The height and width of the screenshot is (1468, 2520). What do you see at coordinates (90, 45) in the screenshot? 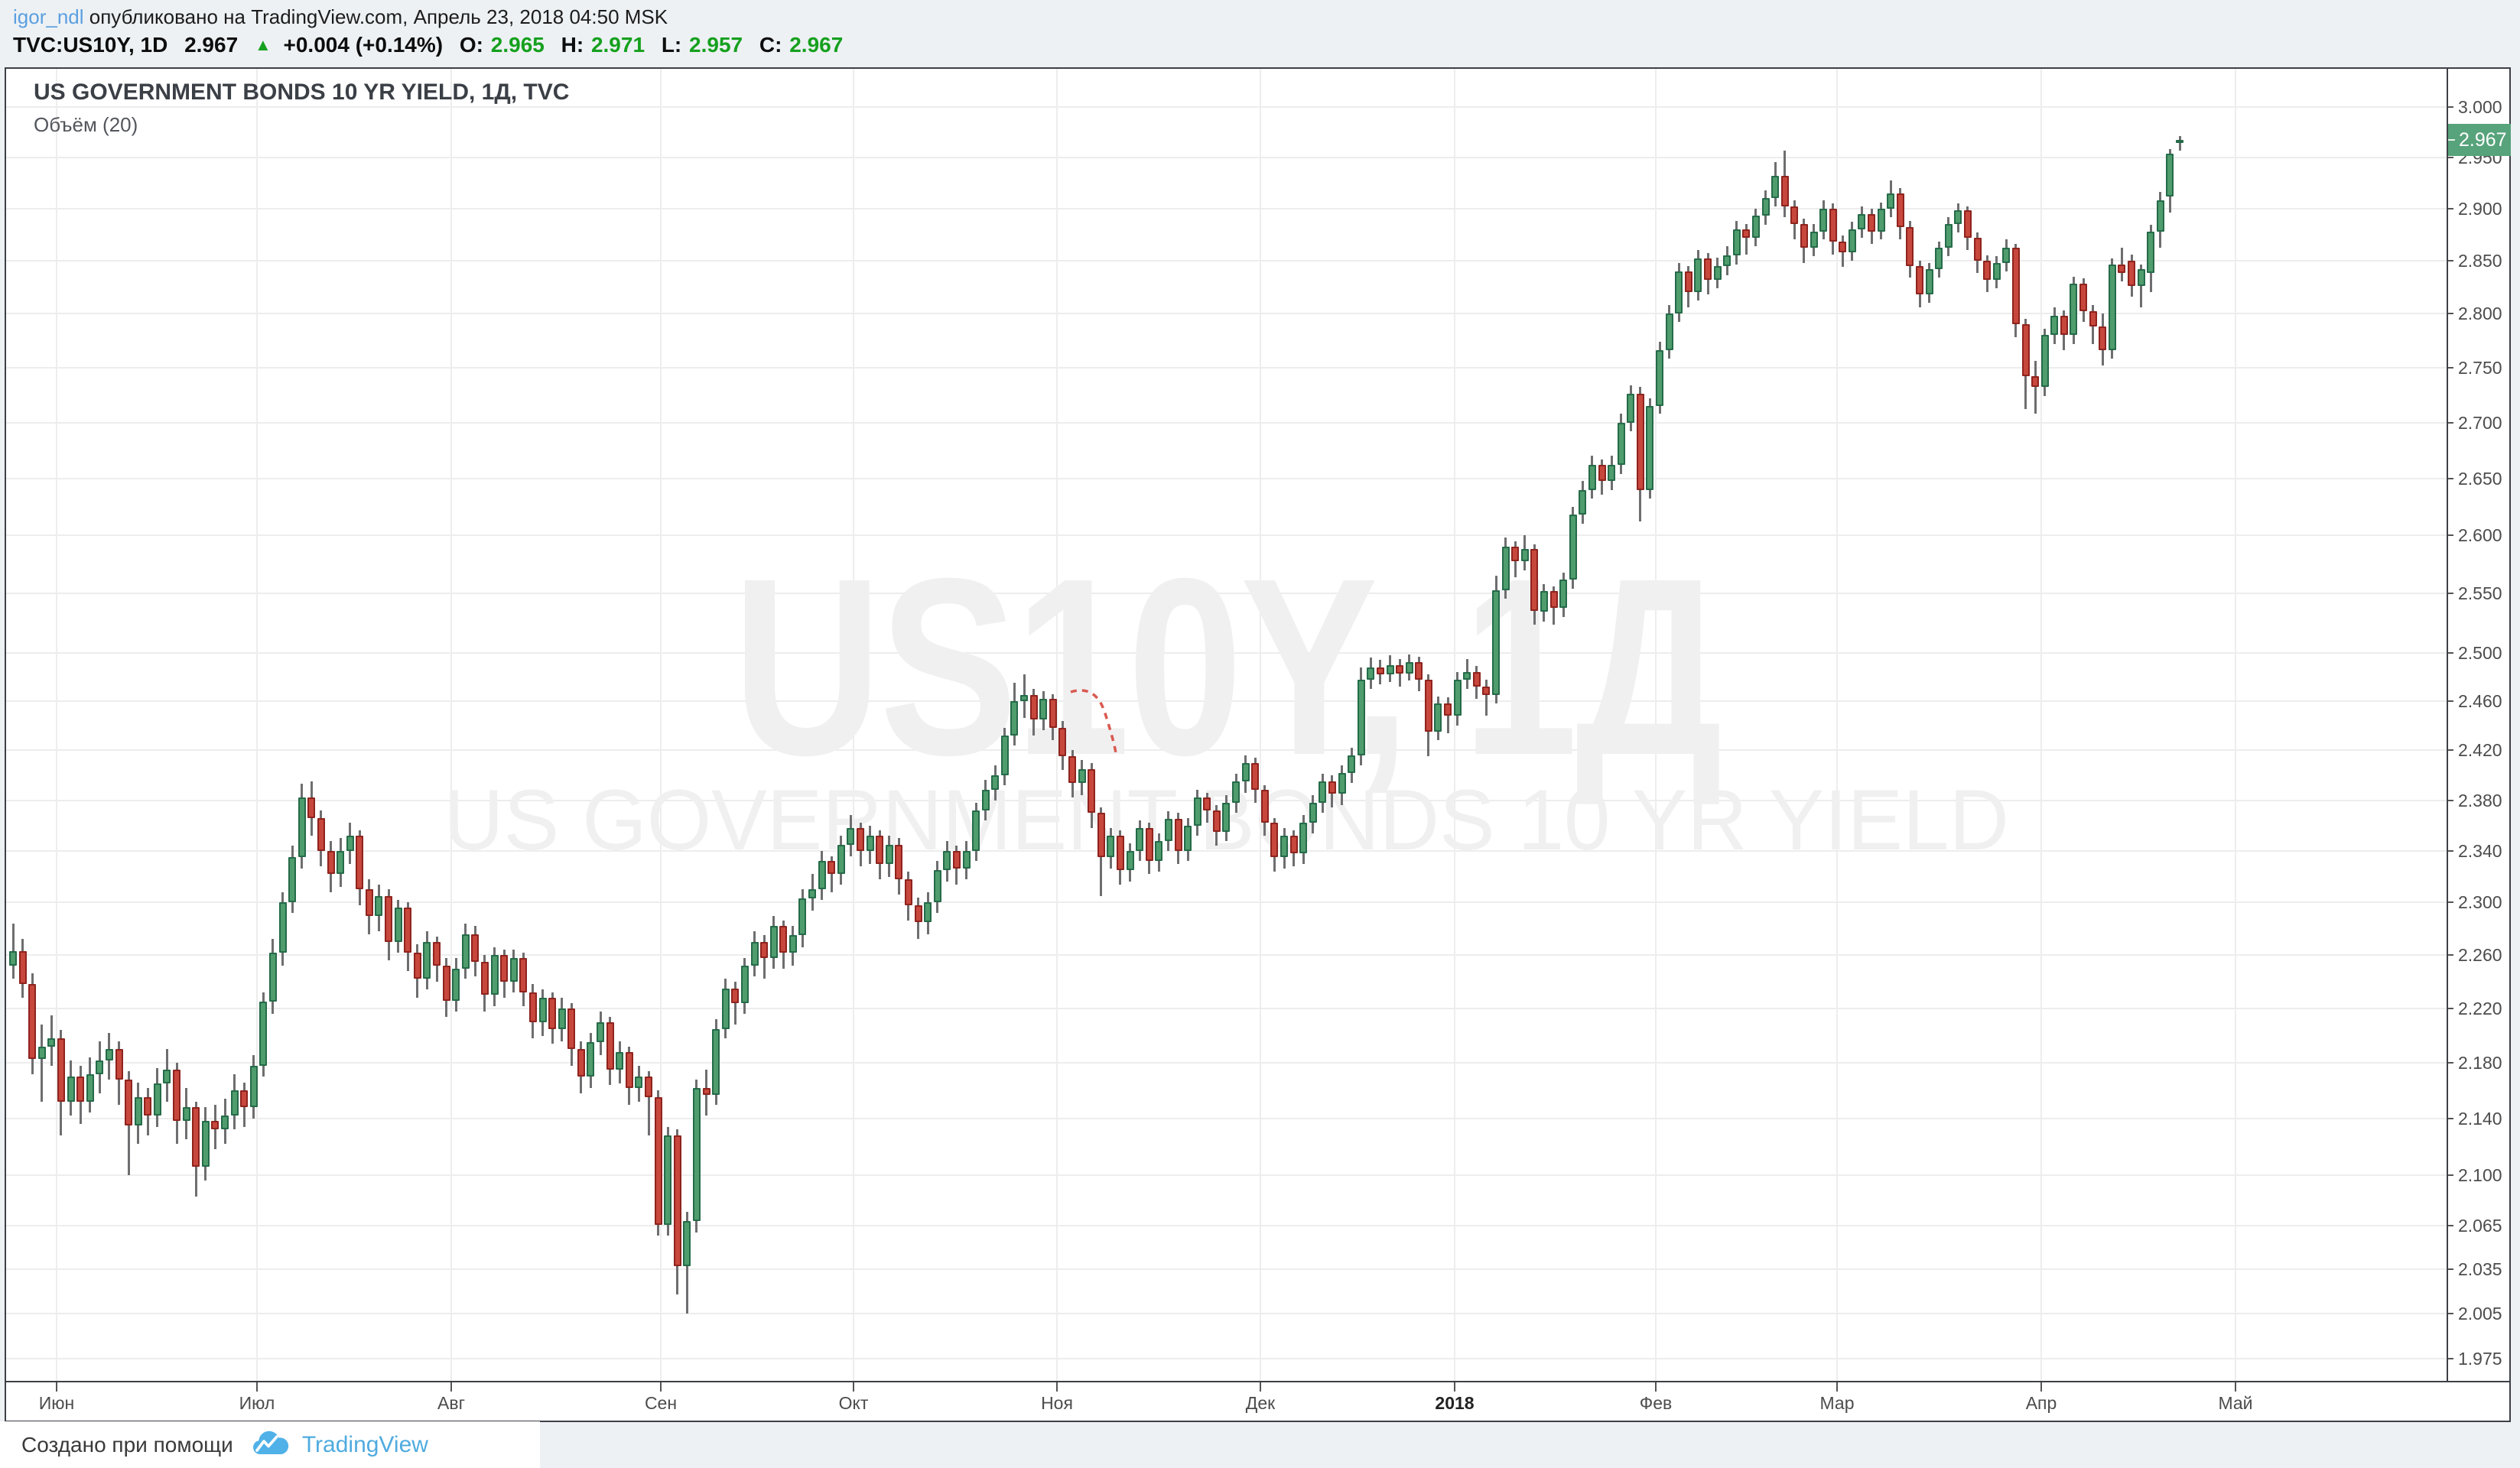
I see `symbol-label: TVC:US10Y, 1D` at bounding box center [90, 45].